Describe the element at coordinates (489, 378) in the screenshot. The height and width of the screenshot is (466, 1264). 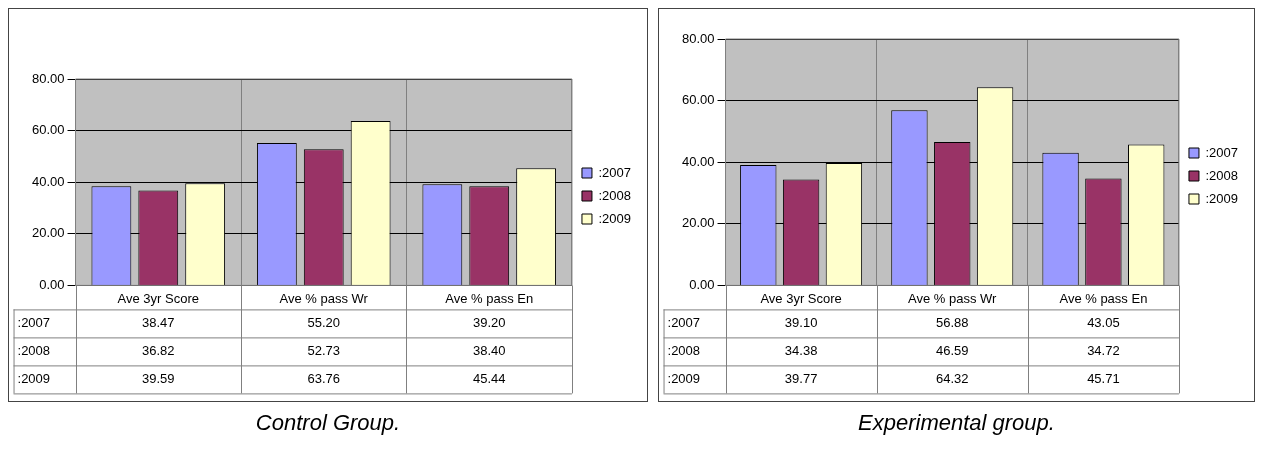
I see `data-label: 45.44` at that location.